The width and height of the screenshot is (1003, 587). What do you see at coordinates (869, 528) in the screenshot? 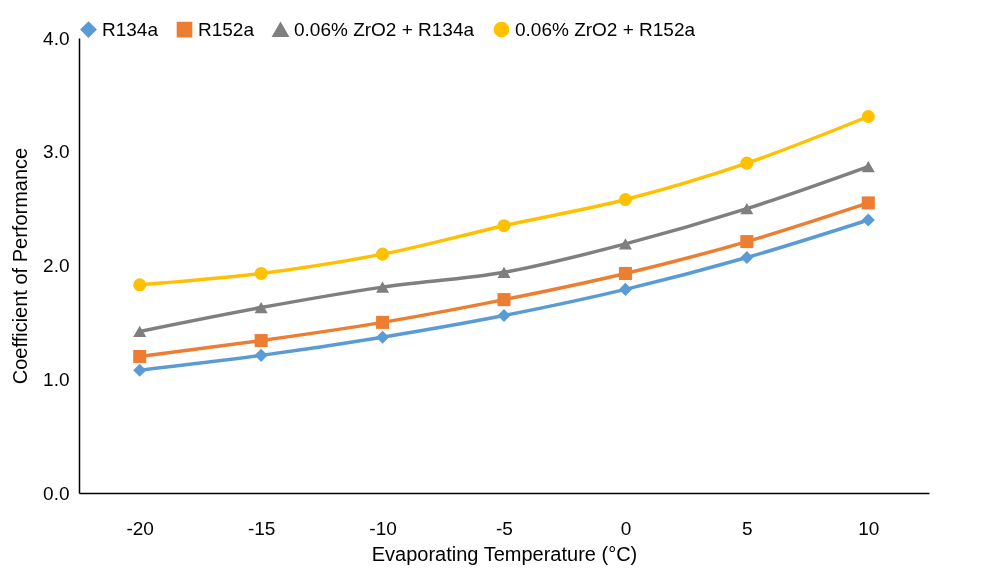
I see `x-tick-label: 10` at bounding box center [869, 528].